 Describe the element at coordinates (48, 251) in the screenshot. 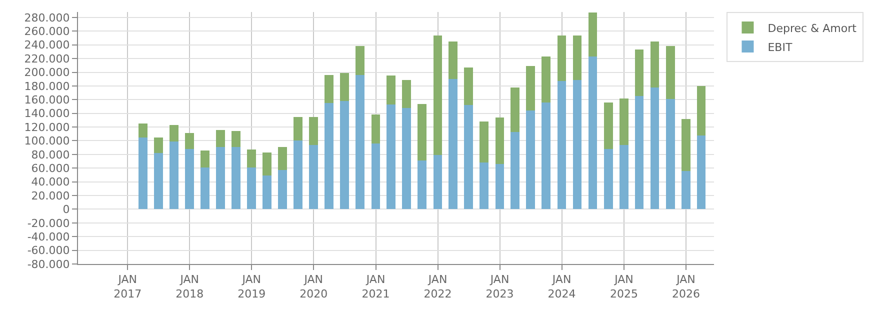

I see `y-tick-label: -60.000` at that location.